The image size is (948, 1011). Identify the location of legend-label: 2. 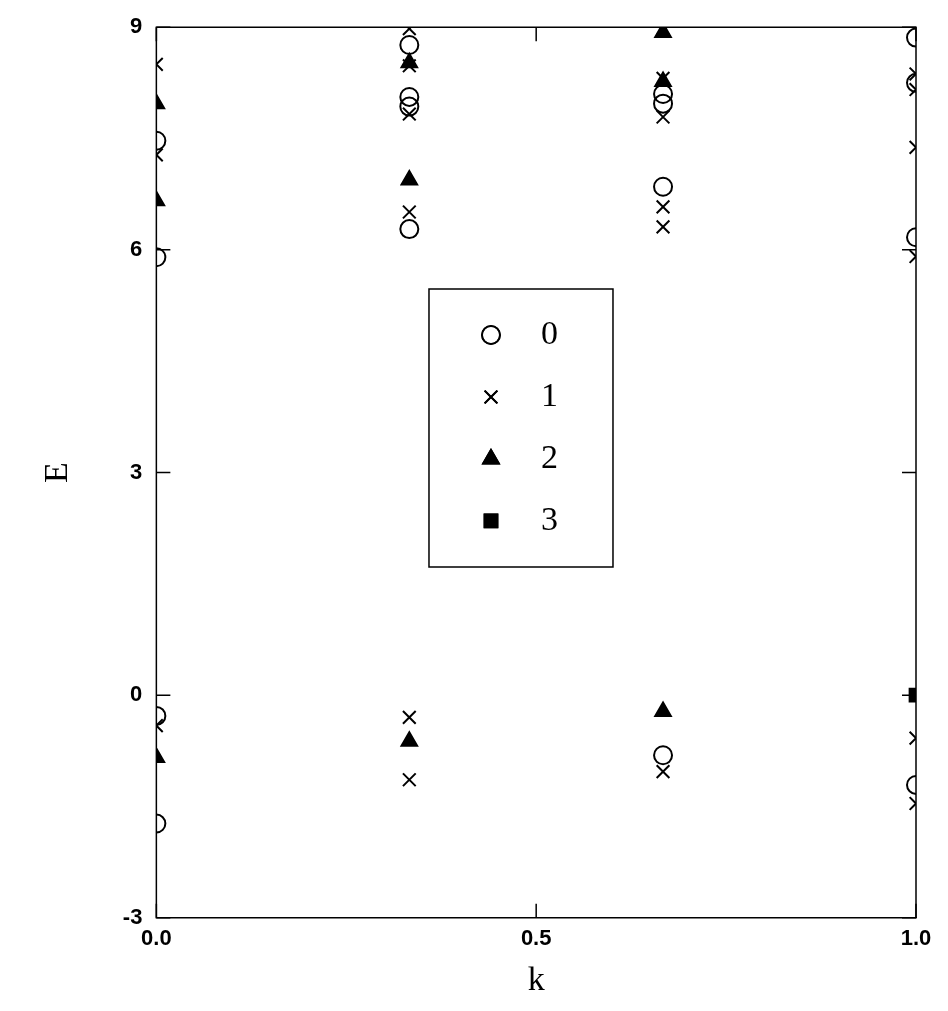
(549, 456).